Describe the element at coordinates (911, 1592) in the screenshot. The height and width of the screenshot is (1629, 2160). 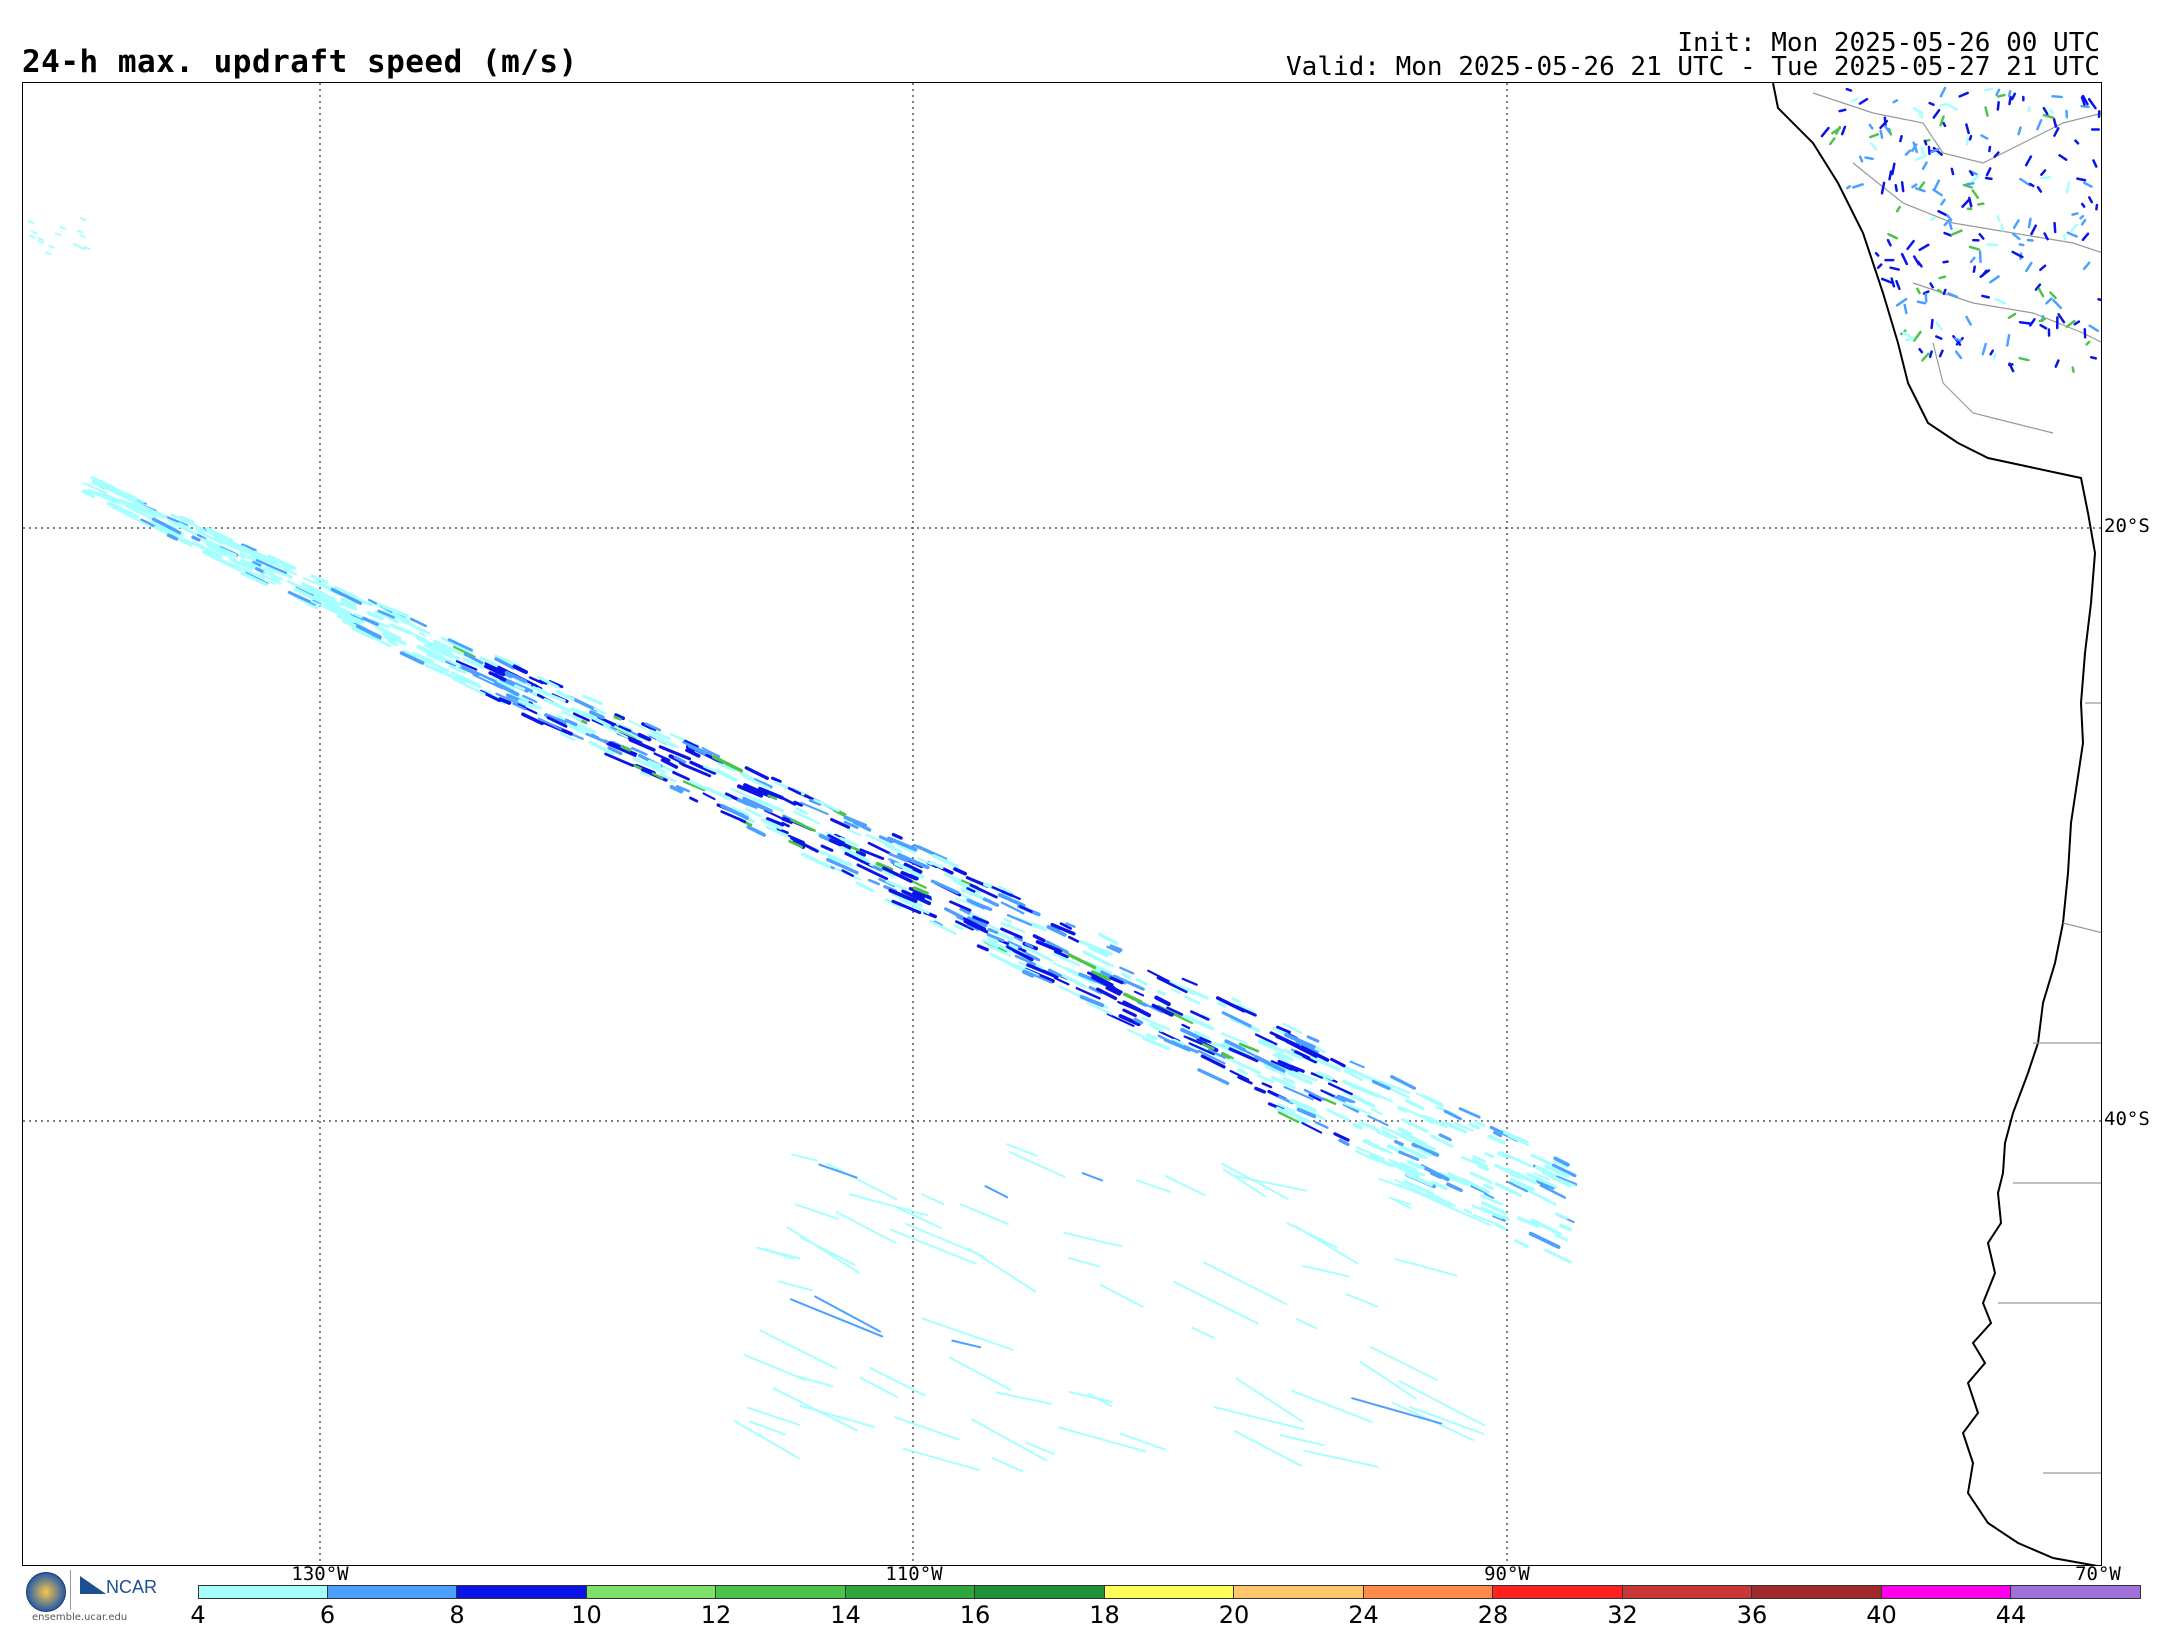
I see `colorbar-segment` at that location.